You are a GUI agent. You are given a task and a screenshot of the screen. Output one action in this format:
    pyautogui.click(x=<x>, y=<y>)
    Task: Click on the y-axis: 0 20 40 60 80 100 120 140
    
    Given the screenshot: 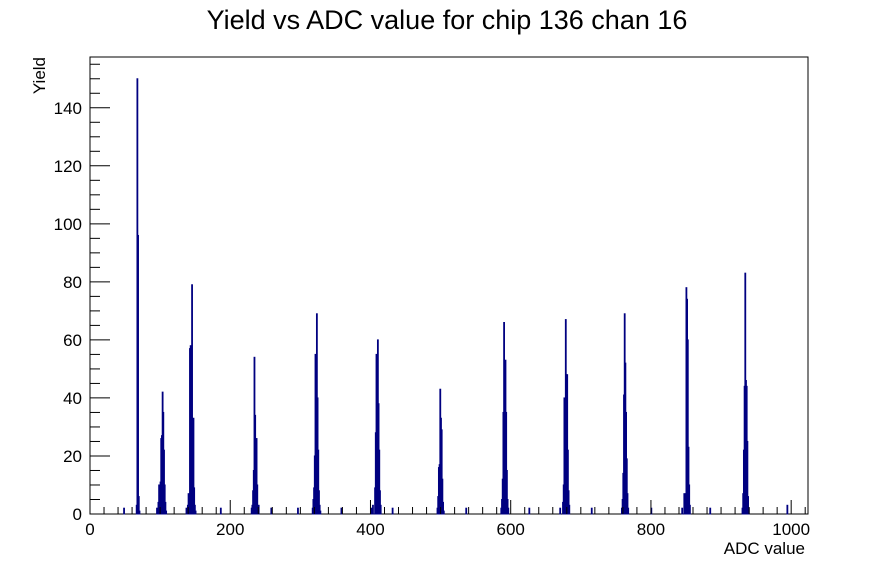 What is the action you would take?
    pyautogui.click(x=82, y=293)
    